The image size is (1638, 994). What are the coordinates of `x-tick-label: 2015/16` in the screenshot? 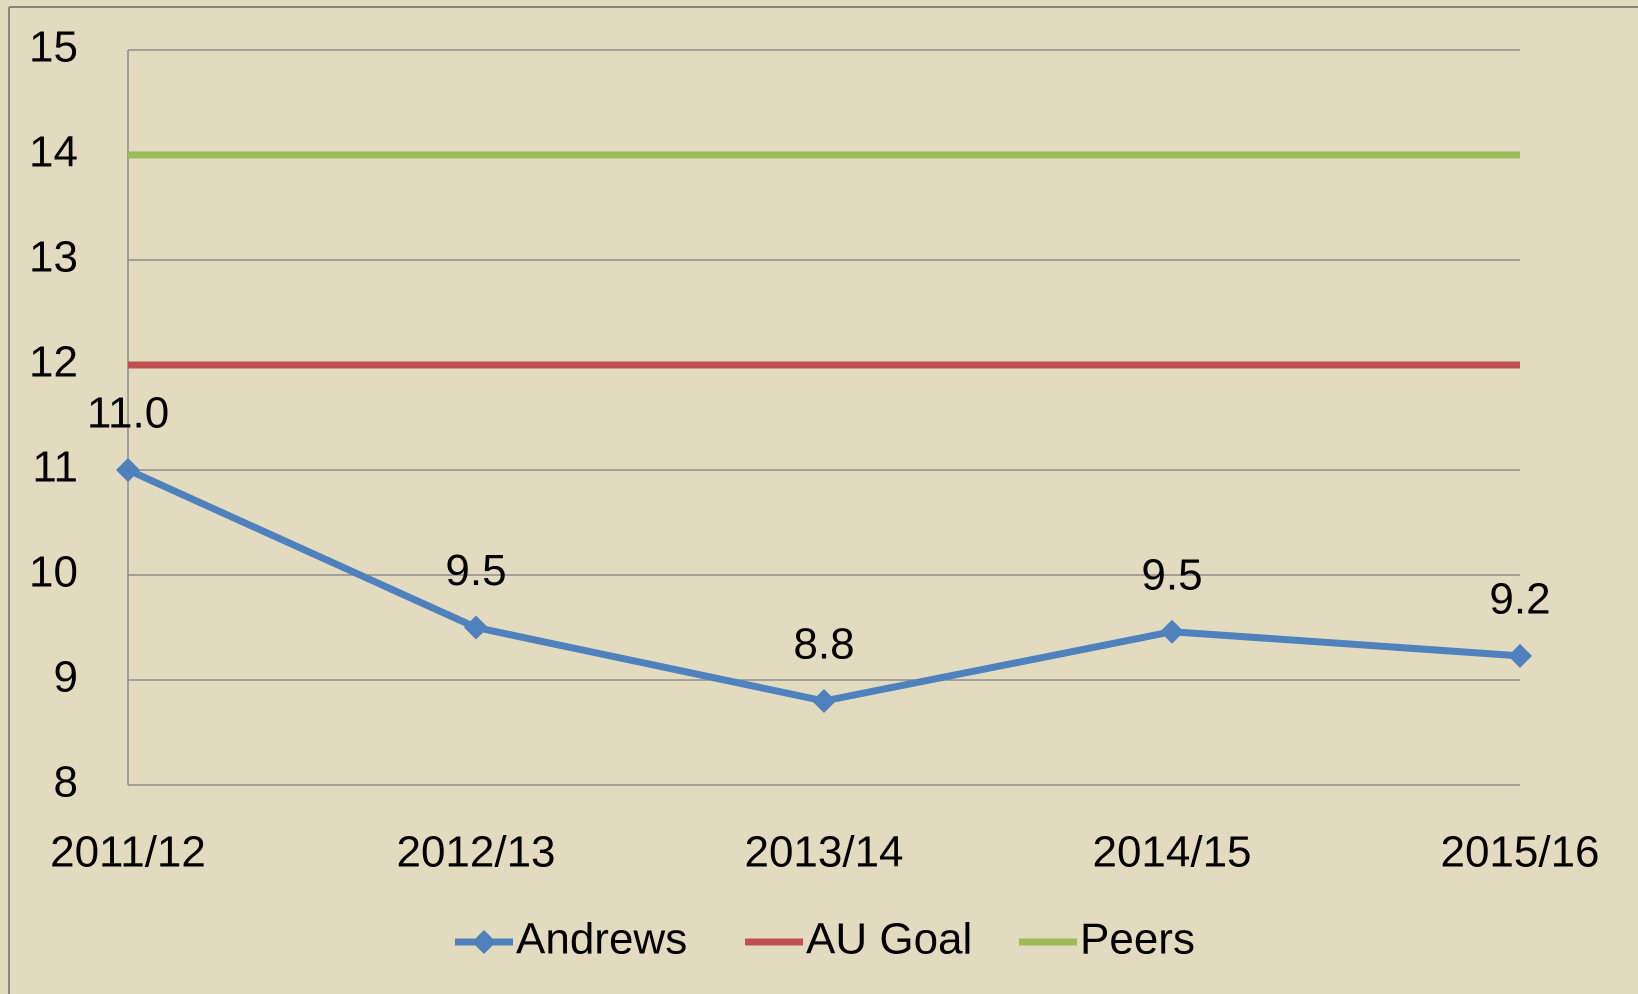 It's located at (1519, 852).